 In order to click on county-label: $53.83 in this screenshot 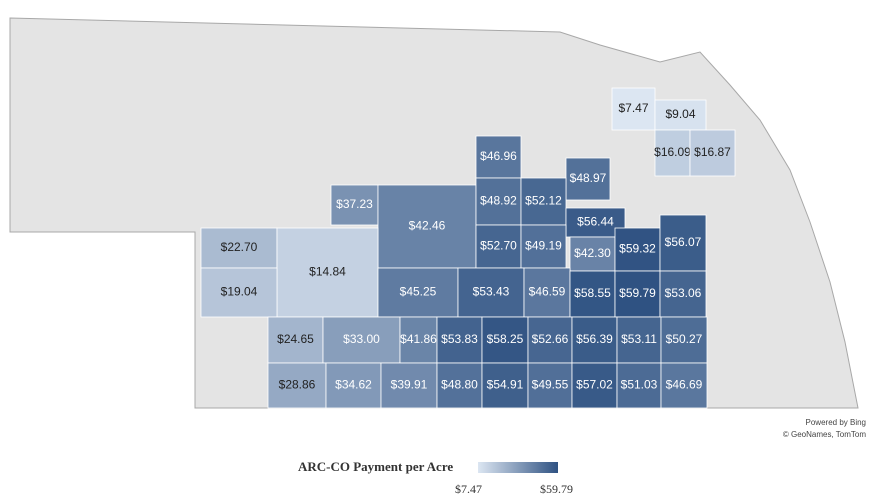, I will do `click(459, 339)`.